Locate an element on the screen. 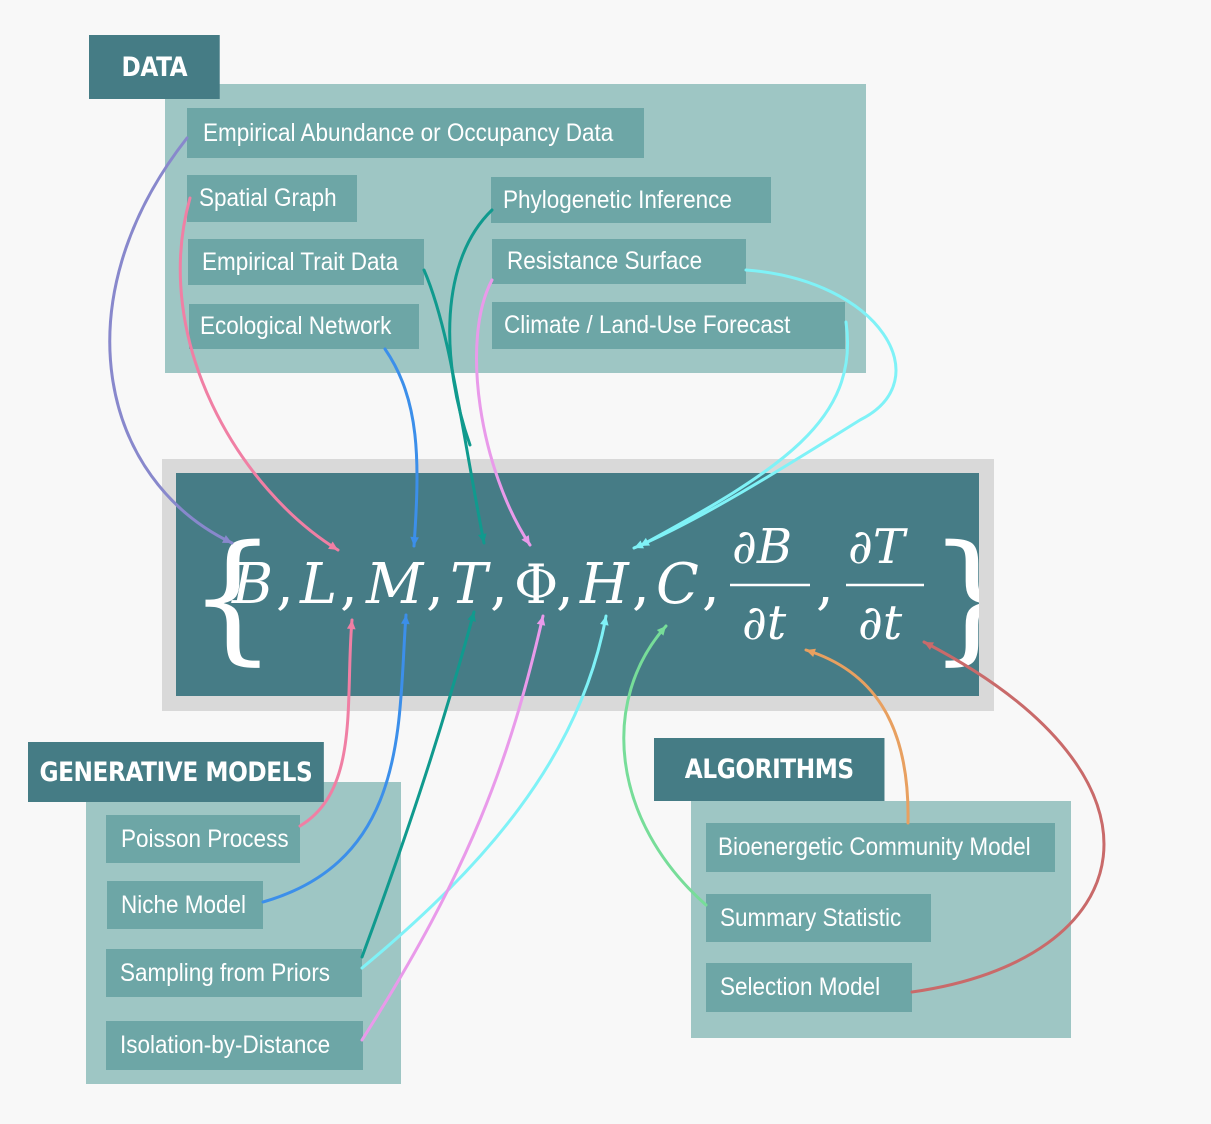 The image size is (1211, 1124). node-niche-model: Niche Model is located at coordinates (185, 905).